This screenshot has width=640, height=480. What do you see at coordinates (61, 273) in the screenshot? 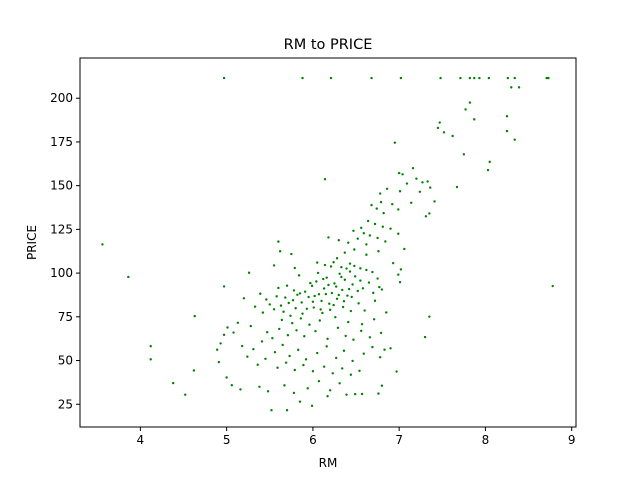
I see `y-tick-label: 100` at bounding box center [61, 273].